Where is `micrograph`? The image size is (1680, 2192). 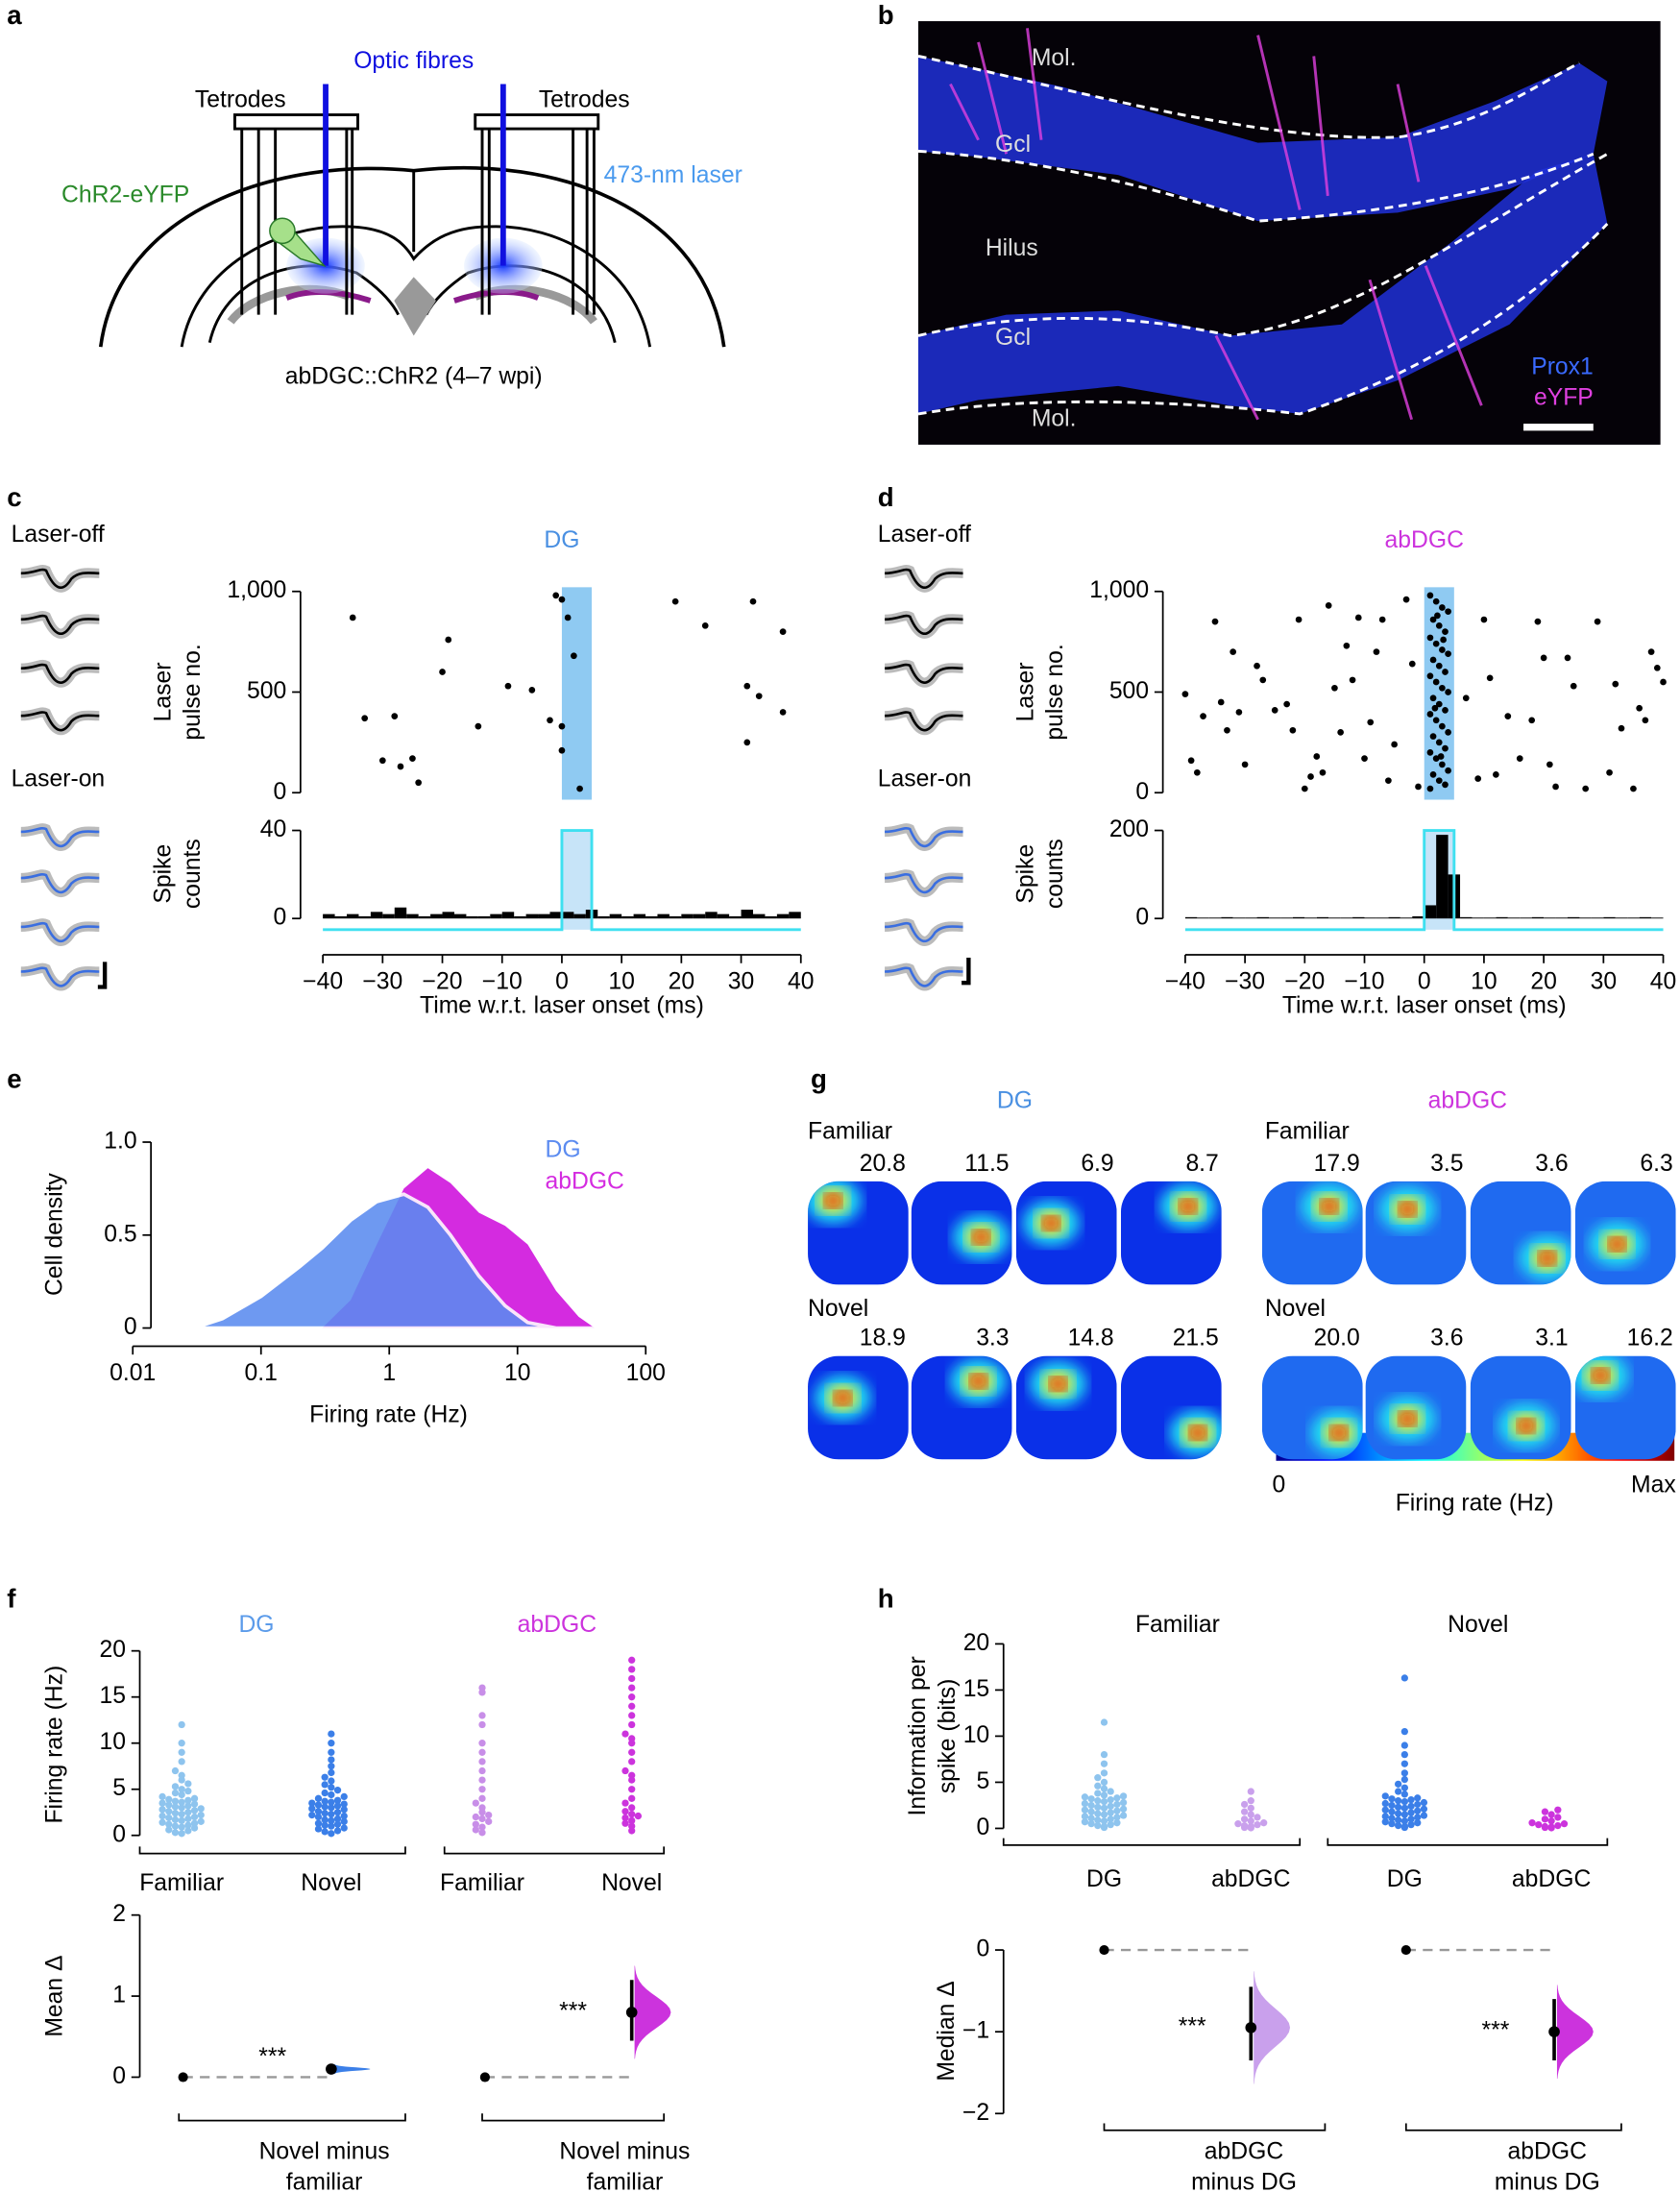 micrograph is located at coordinates (1289, 233).